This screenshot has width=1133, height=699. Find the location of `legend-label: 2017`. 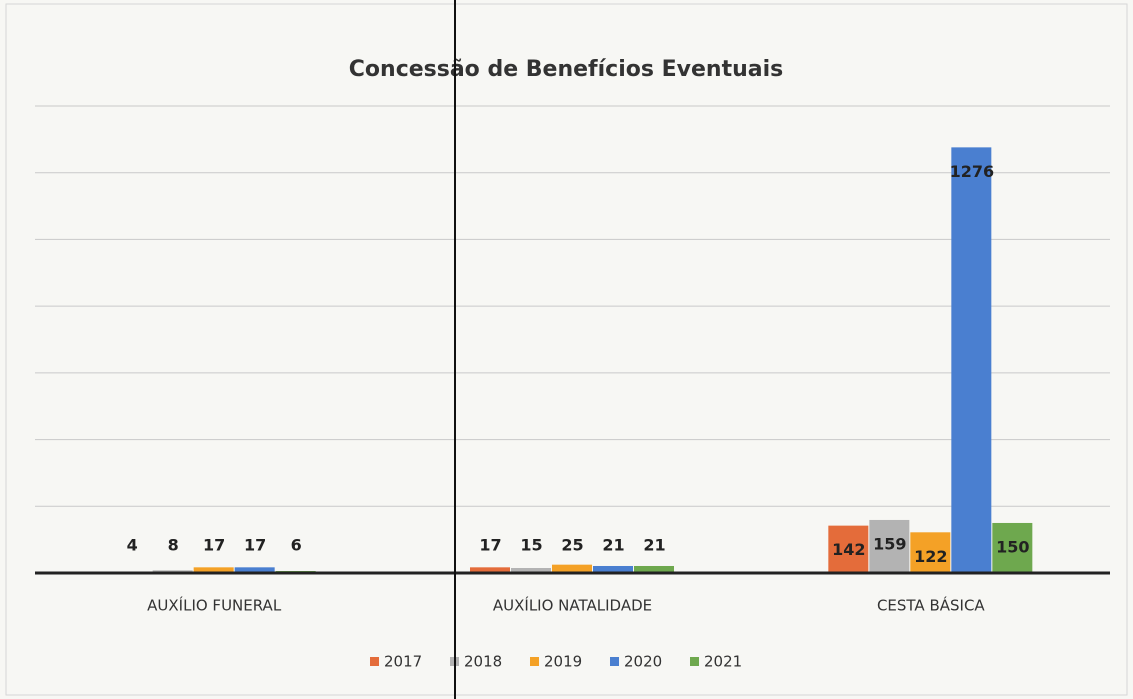

legend-label: 2017 is located at coordinates (403, 662).